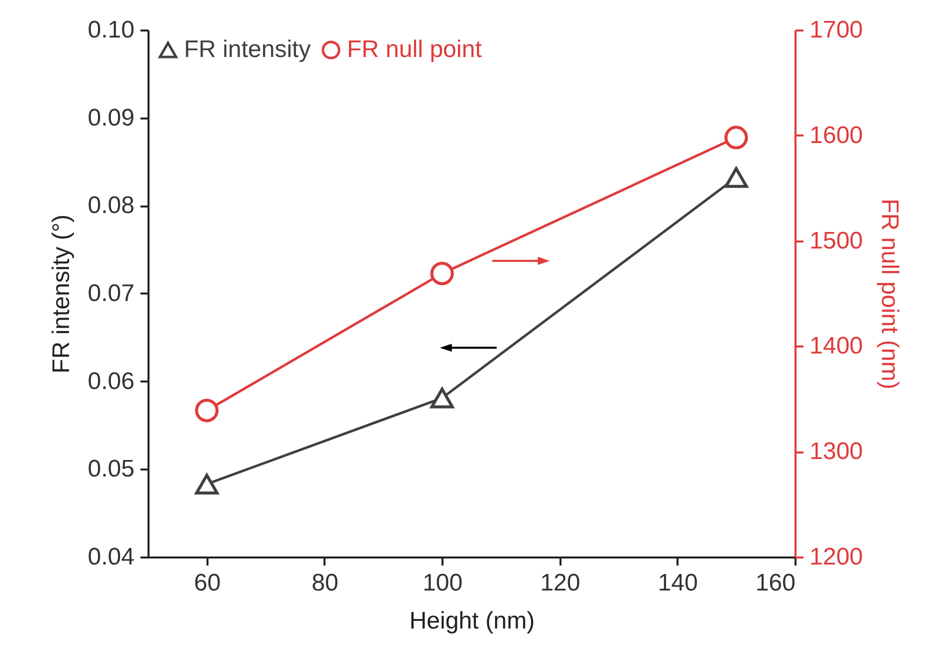  I want to click on y-tick-label: 0.09, so click(111, 118).